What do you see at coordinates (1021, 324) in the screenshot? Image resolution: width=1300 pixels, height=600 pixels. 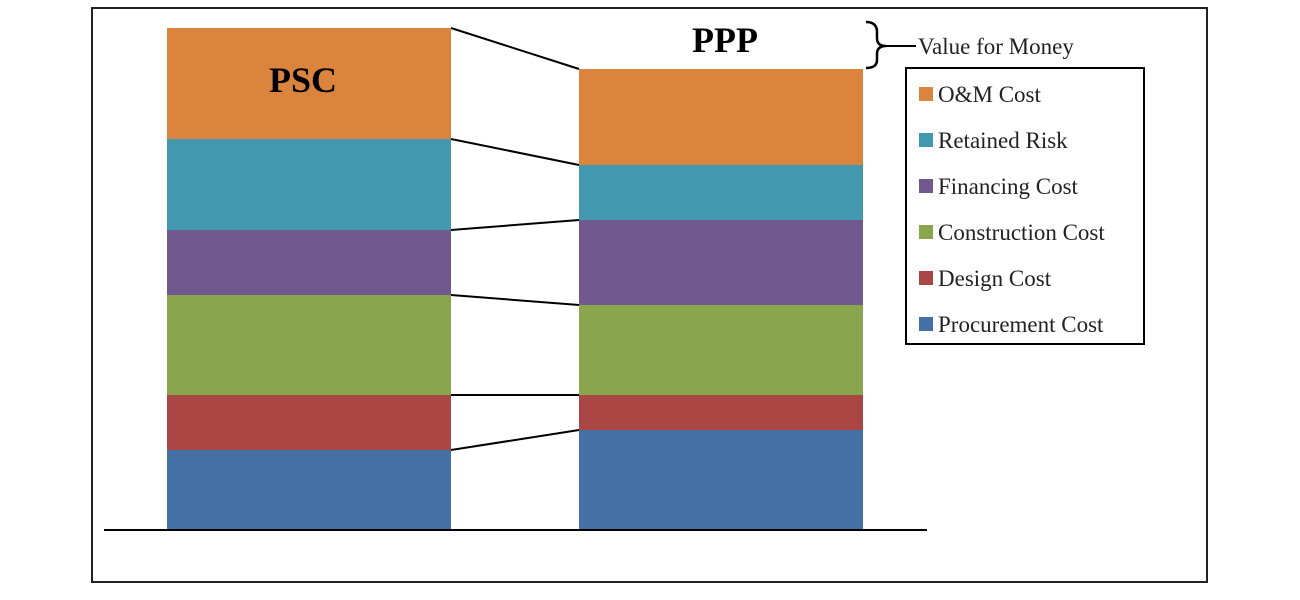 I see `legend-label-procurement-cost: Procurement Cost` at bounding box center [1021, 324].